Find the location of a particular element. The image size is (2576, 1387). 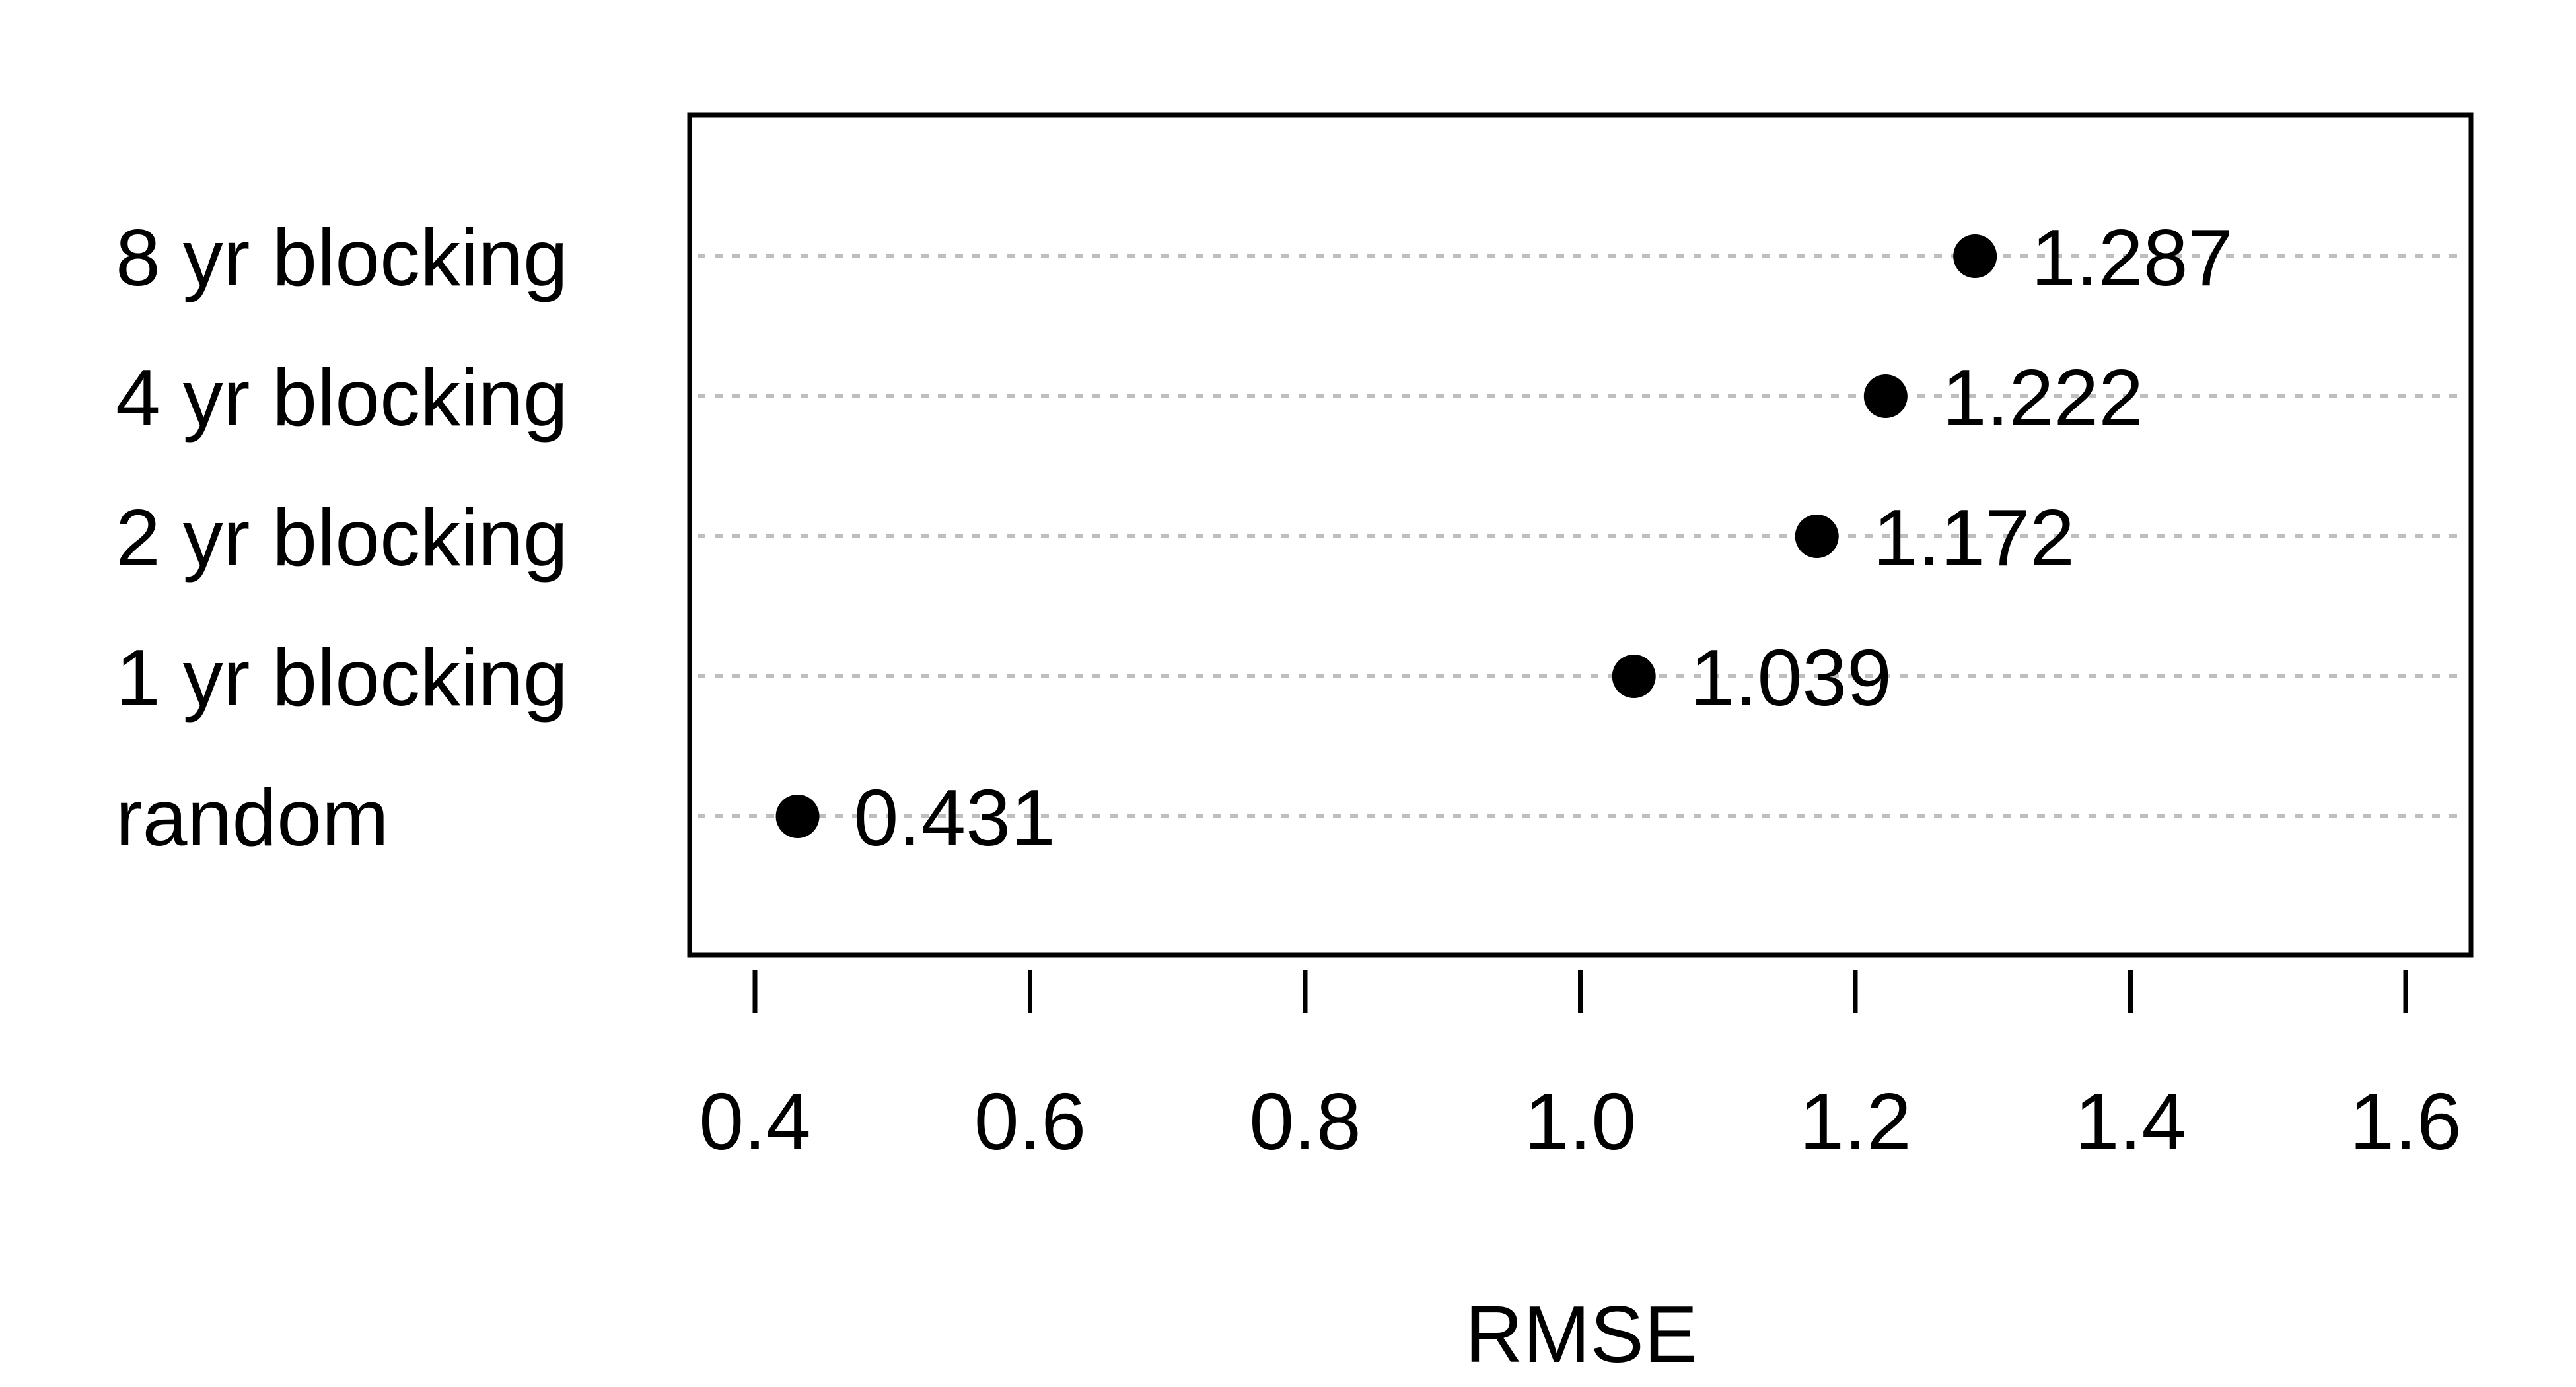

category-label: 1 yr blocking is located at coordinates (342, 678).